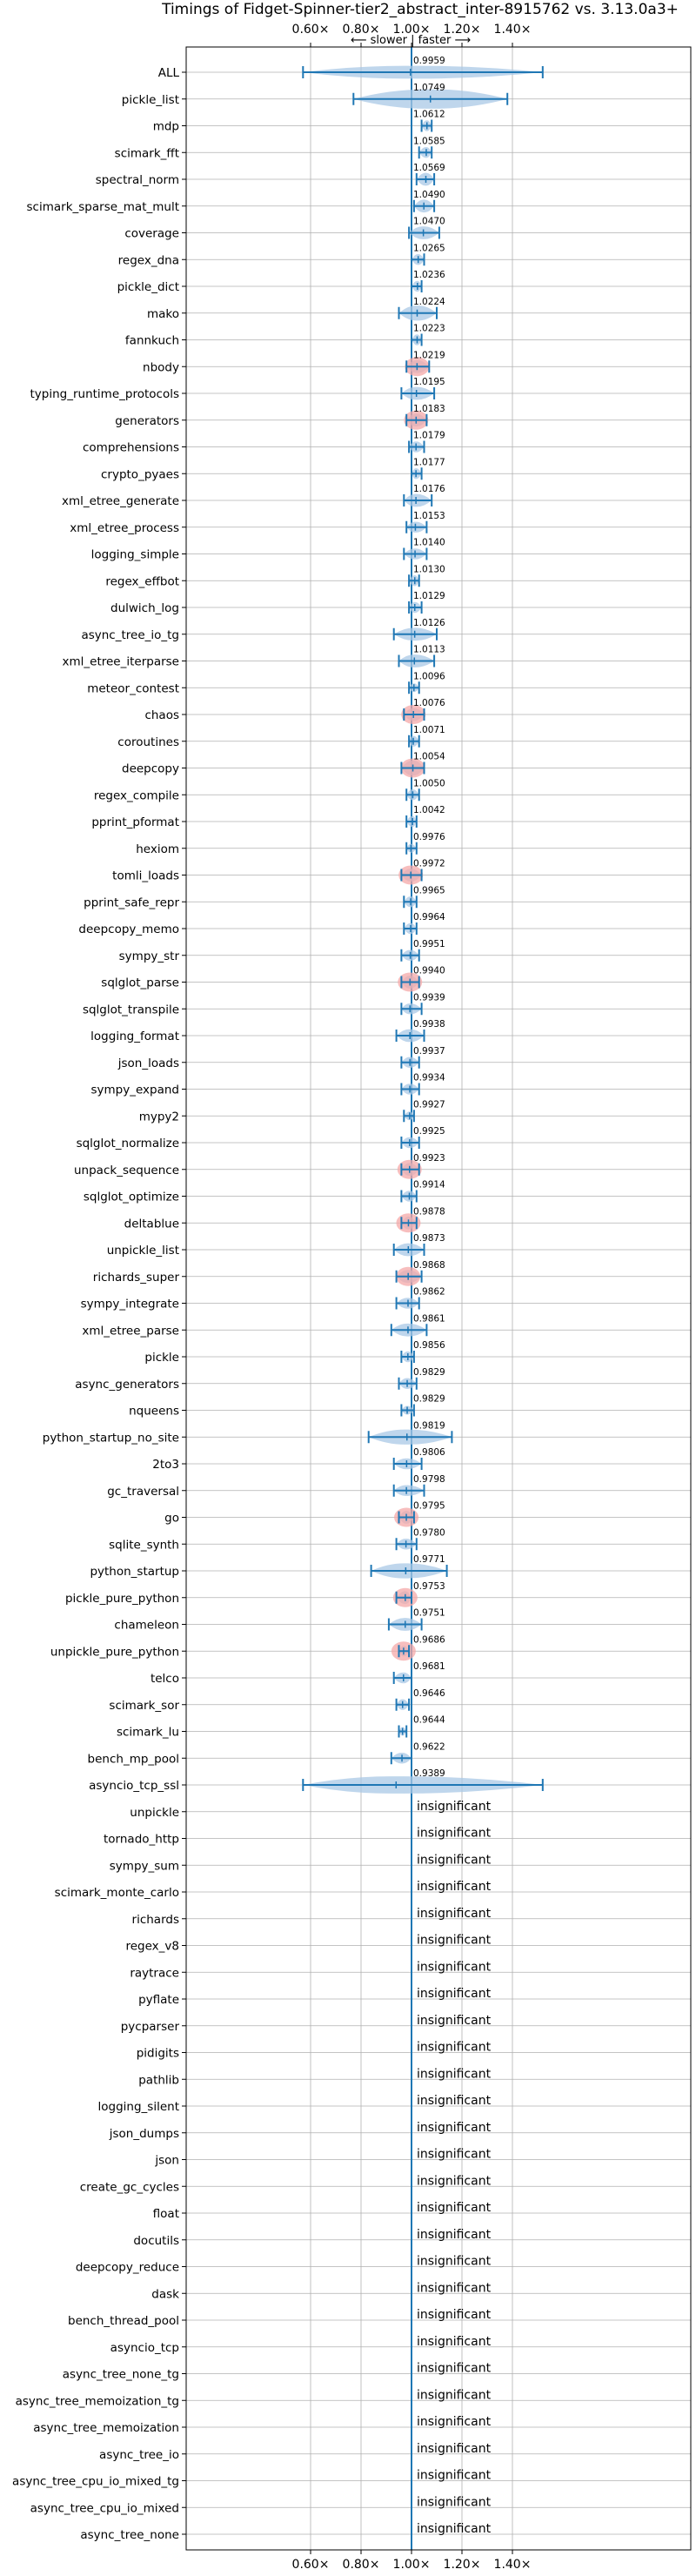 The height and width of the screenshot is (2576, 696). Describe the element at coordinates (144, 1545) in the screenshot. I see `benchmark-label: sqlite_synth` at that location.